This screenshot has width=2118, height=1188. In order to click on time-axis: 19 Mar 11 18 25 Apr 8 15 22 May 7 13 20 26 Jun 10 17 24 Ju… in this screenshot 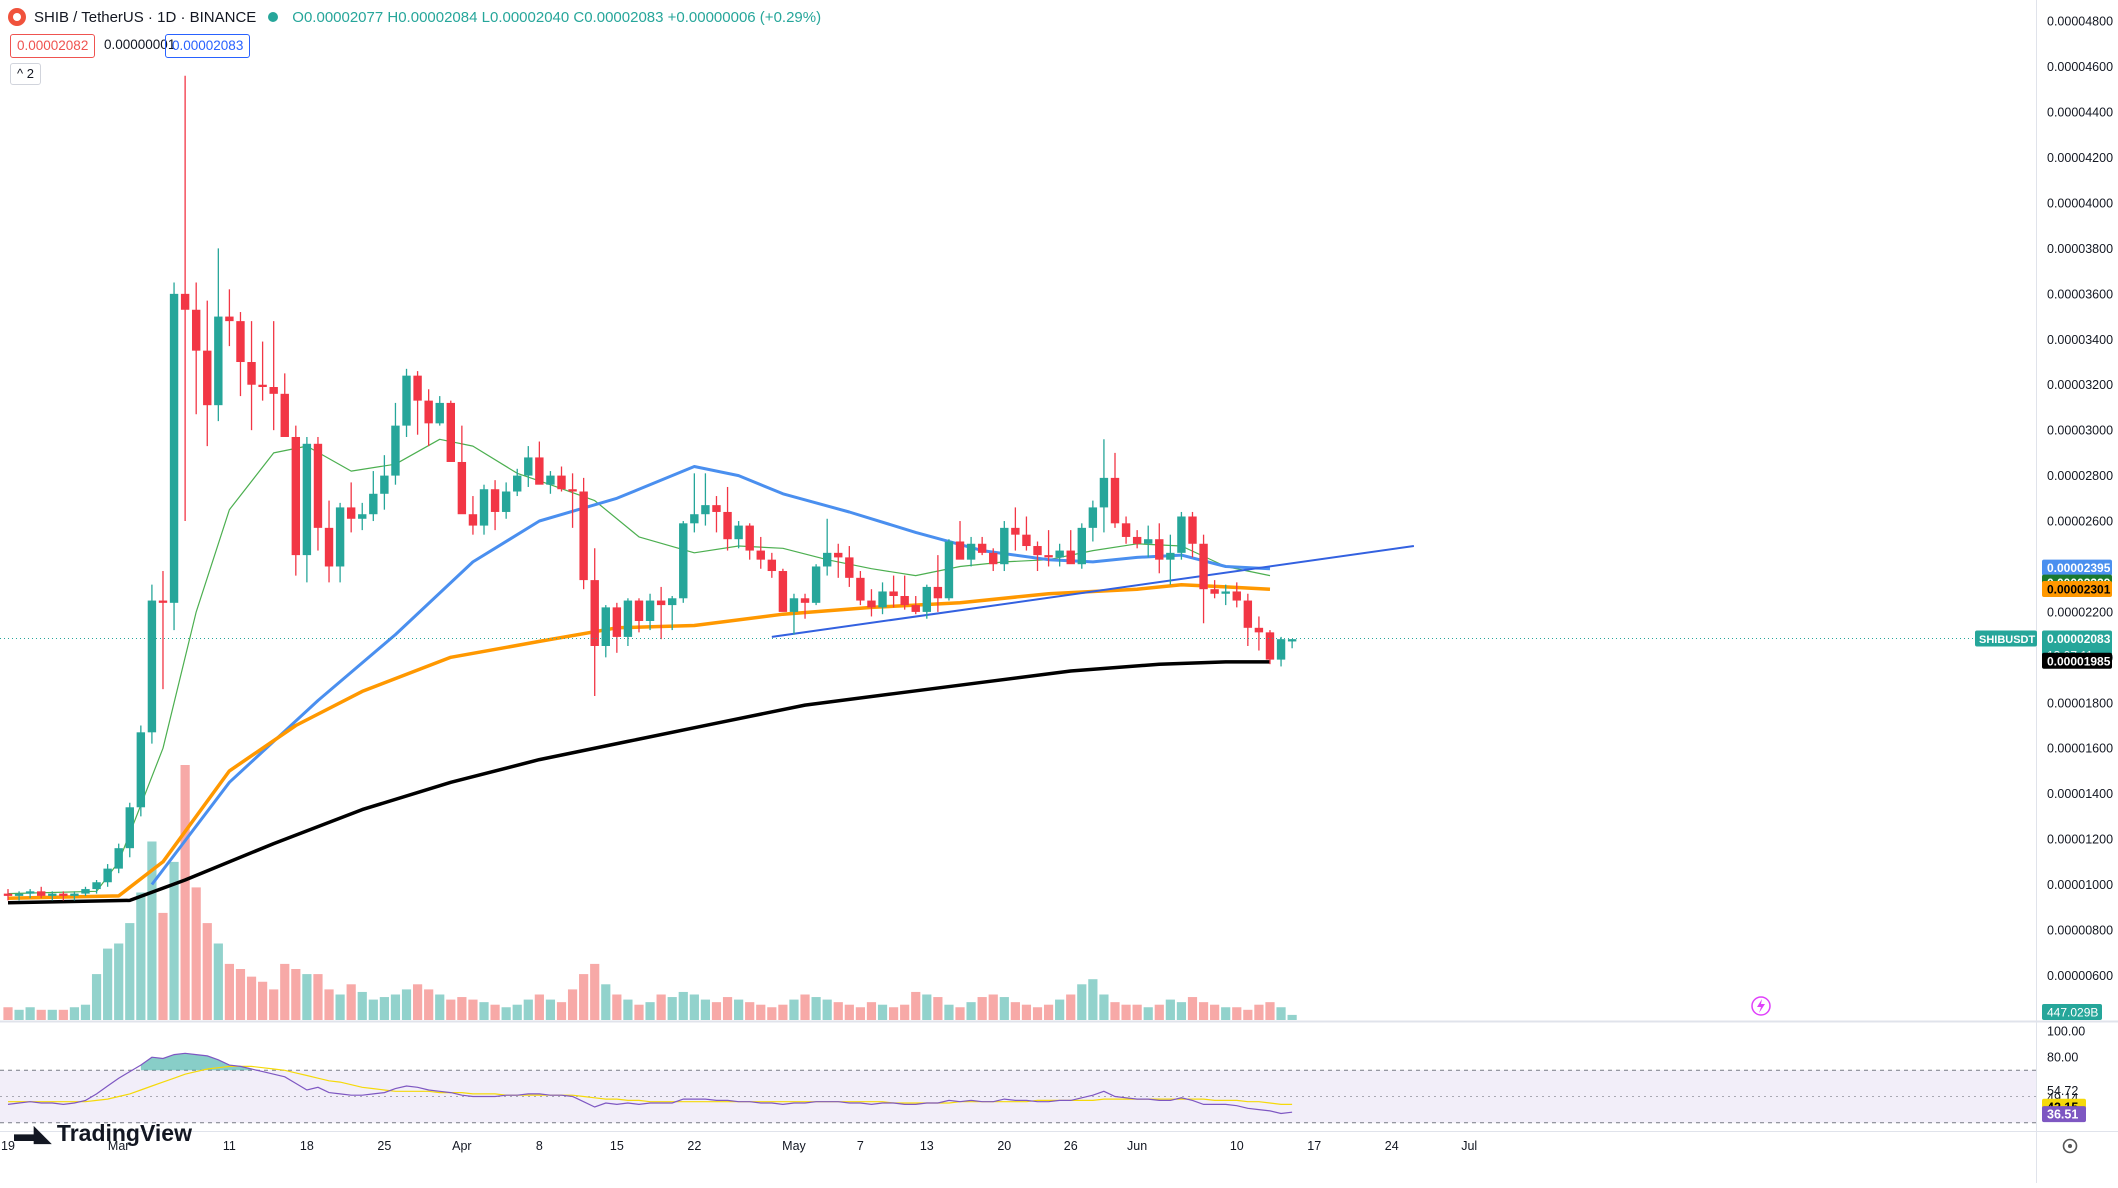, I will do `click(739, 1146)`.